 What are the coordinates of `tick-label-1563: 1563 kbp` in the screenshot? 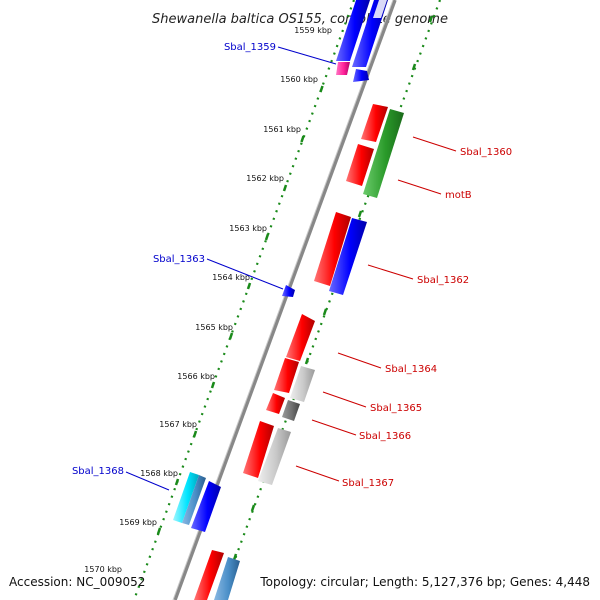 It's located at (248, 228).